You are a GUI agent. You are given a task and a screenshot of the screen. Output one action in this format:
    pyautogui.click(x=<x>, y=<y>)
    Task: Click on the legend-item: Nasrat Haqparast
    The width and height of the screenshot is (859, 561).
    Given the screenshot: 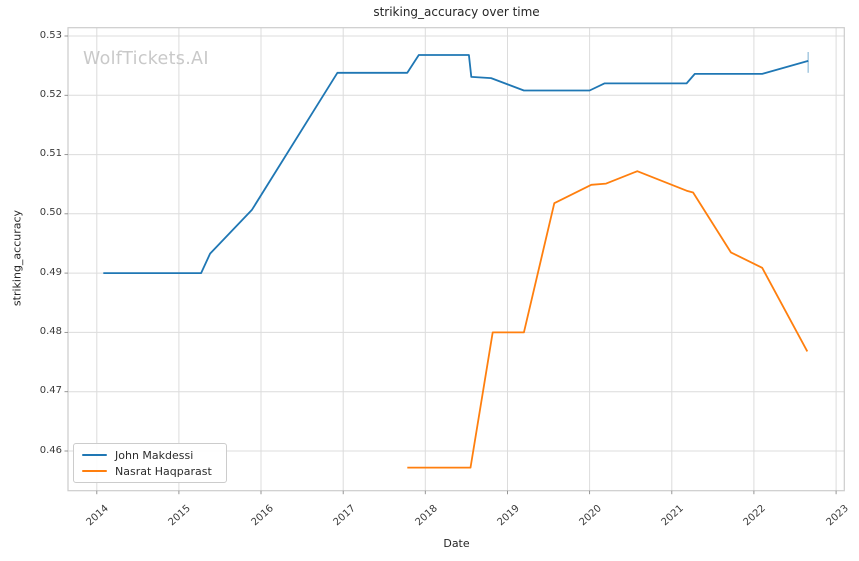 What is the action you would take?
    pyautogui.click(x=150, y=471)
    